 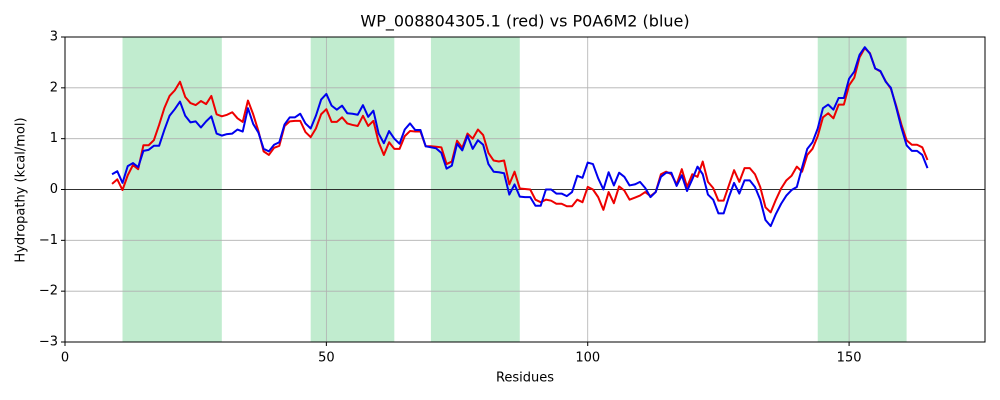 What do you see at coordinates (54, 87) in the screenshot?
I see `y-tick-label: 2` at bounding box center [54, 87].